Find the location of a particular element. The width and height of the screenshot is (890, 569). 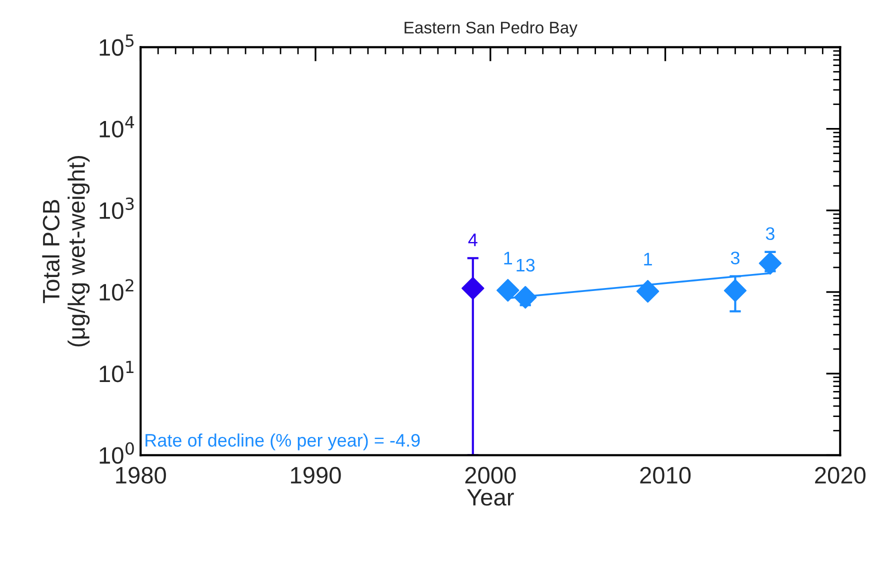

x-axis-title: Year is located at coordinates (490, 497).